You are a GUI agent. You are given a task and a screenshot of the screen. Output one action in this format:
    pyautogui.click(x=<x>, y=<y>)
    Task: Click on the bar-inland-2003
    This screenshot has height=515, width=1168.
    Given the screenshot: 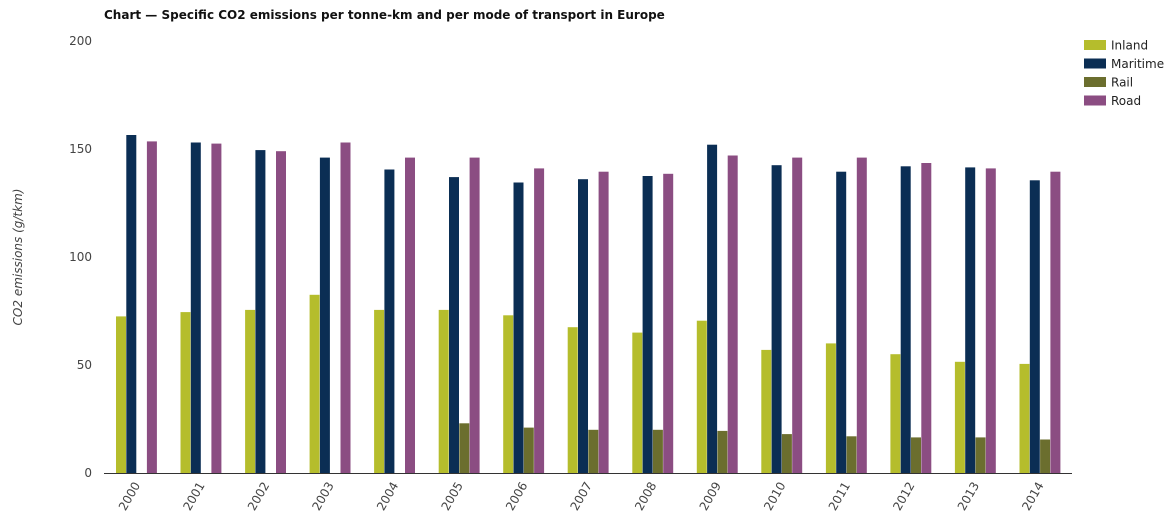 What is the action you would take?
    pyautogui.click(x=314, y=383)
    